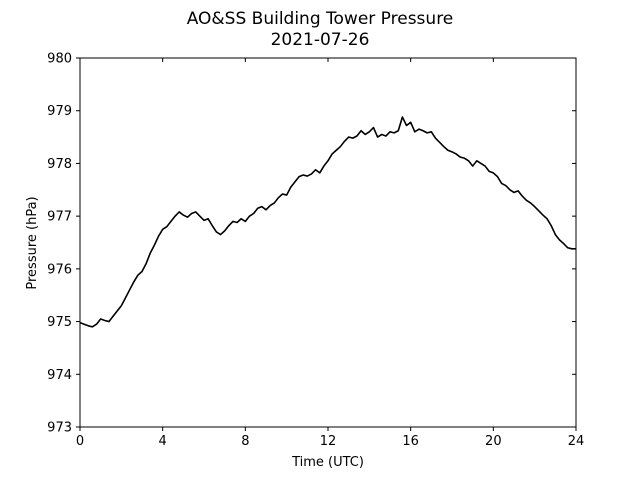  I want to click on y-axis-label: Pressure (hPa), so click(32, 242).